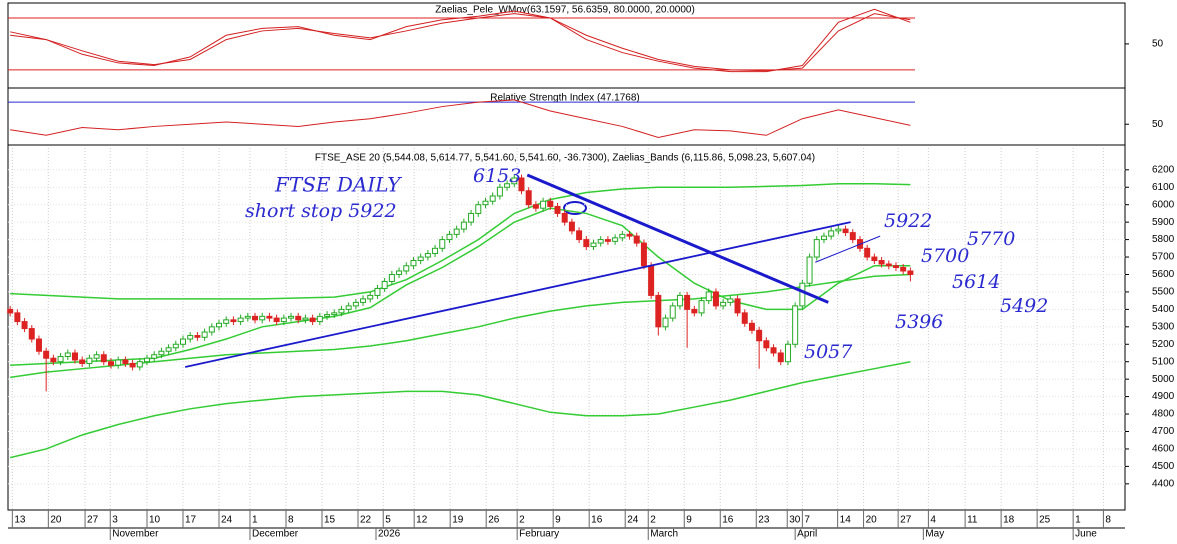  Describe the element at coordinates (906, 520) in the screenshot. I see `x-tick-label: 27` at that location.